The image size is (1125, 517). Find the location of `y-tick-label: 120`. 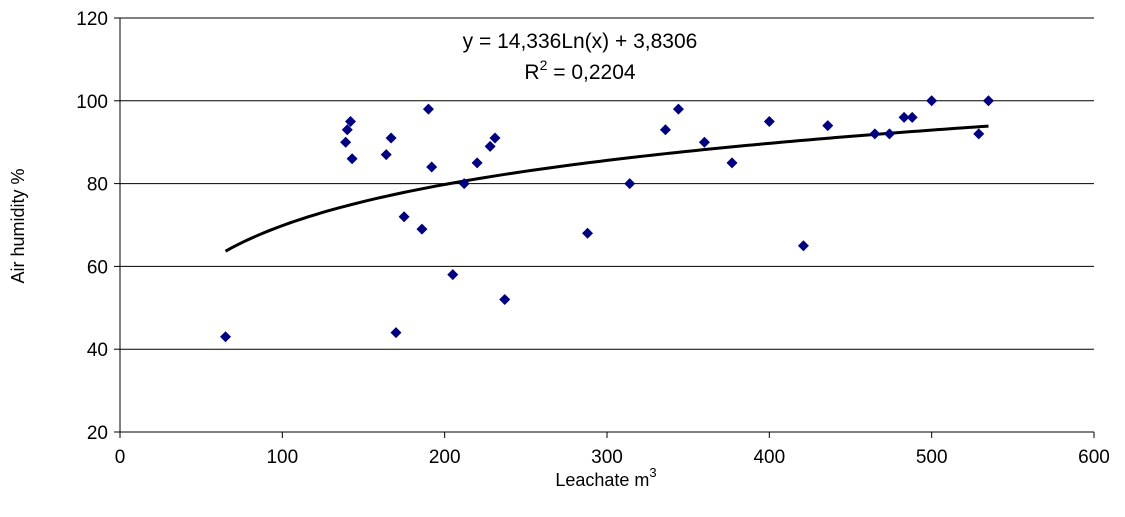

y-tick-label: 120 is located at coordinates (92, 19).